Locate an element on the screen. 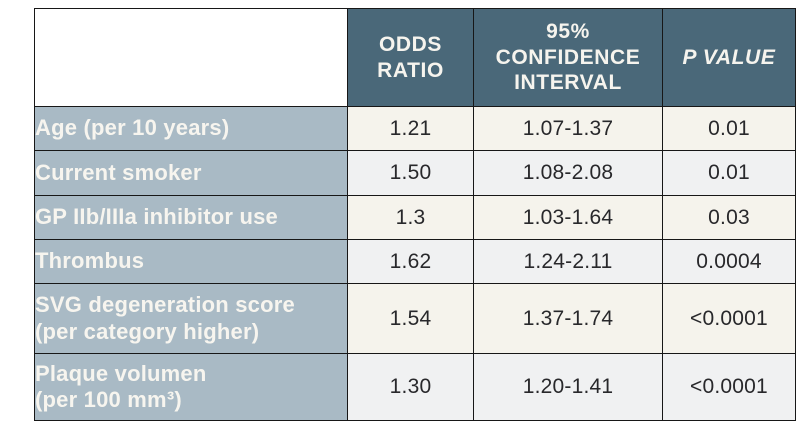 The height and width of the screenshot is (445, 803). odds-ratio-cell: 1.3 is located at coordinates (410, 217).